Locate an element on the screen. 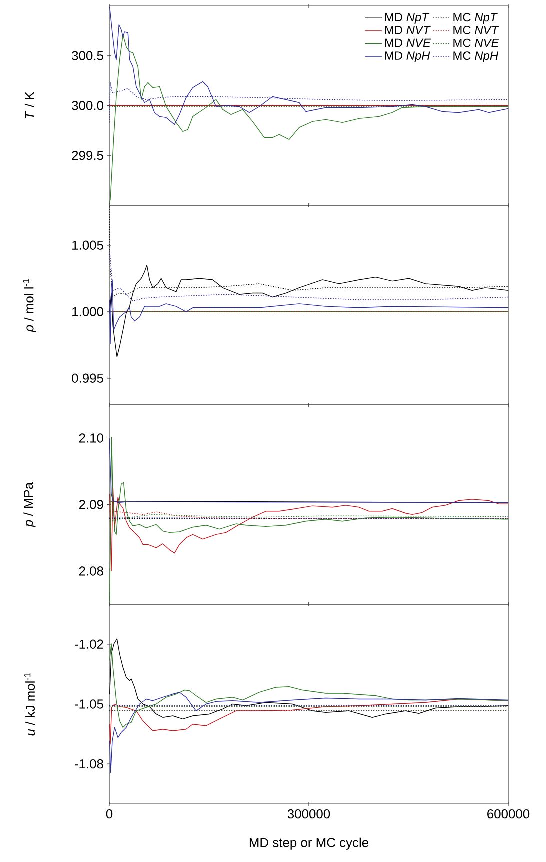  y-axis-title: p / MPa is located at coordinates (30, 505).